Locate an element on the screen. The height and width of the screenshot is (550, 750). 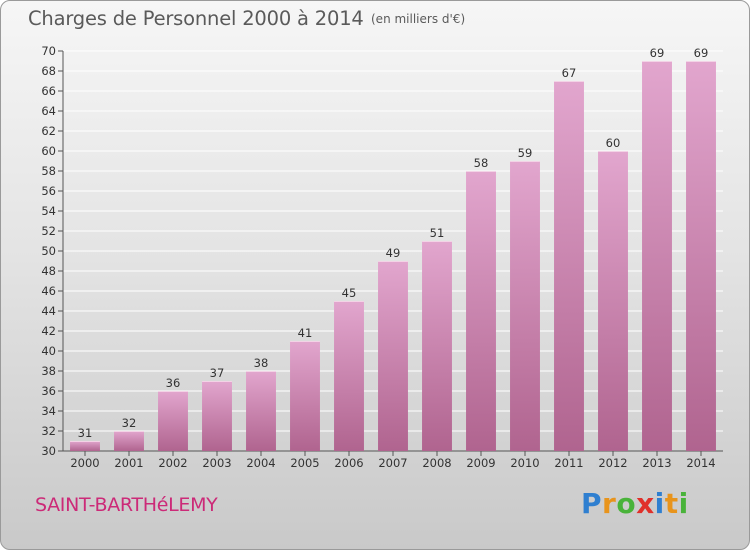
x-tick-label: 2005 is located at coordinates (304, 463).